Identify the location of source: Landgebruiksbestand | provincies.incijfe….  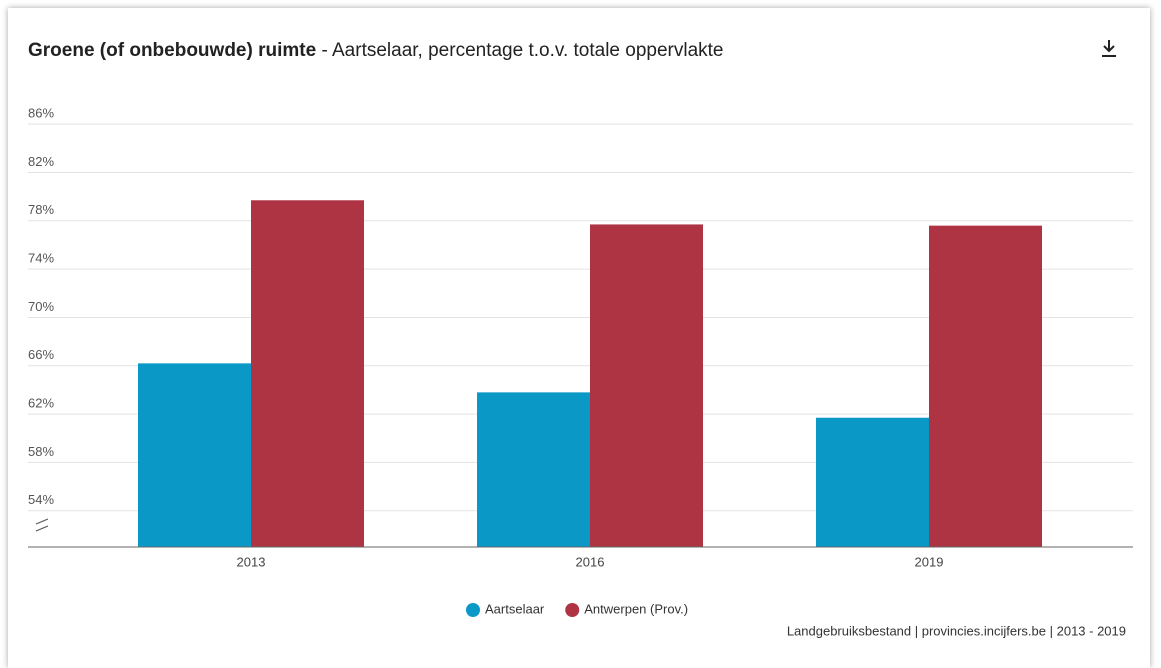
(956, 630).